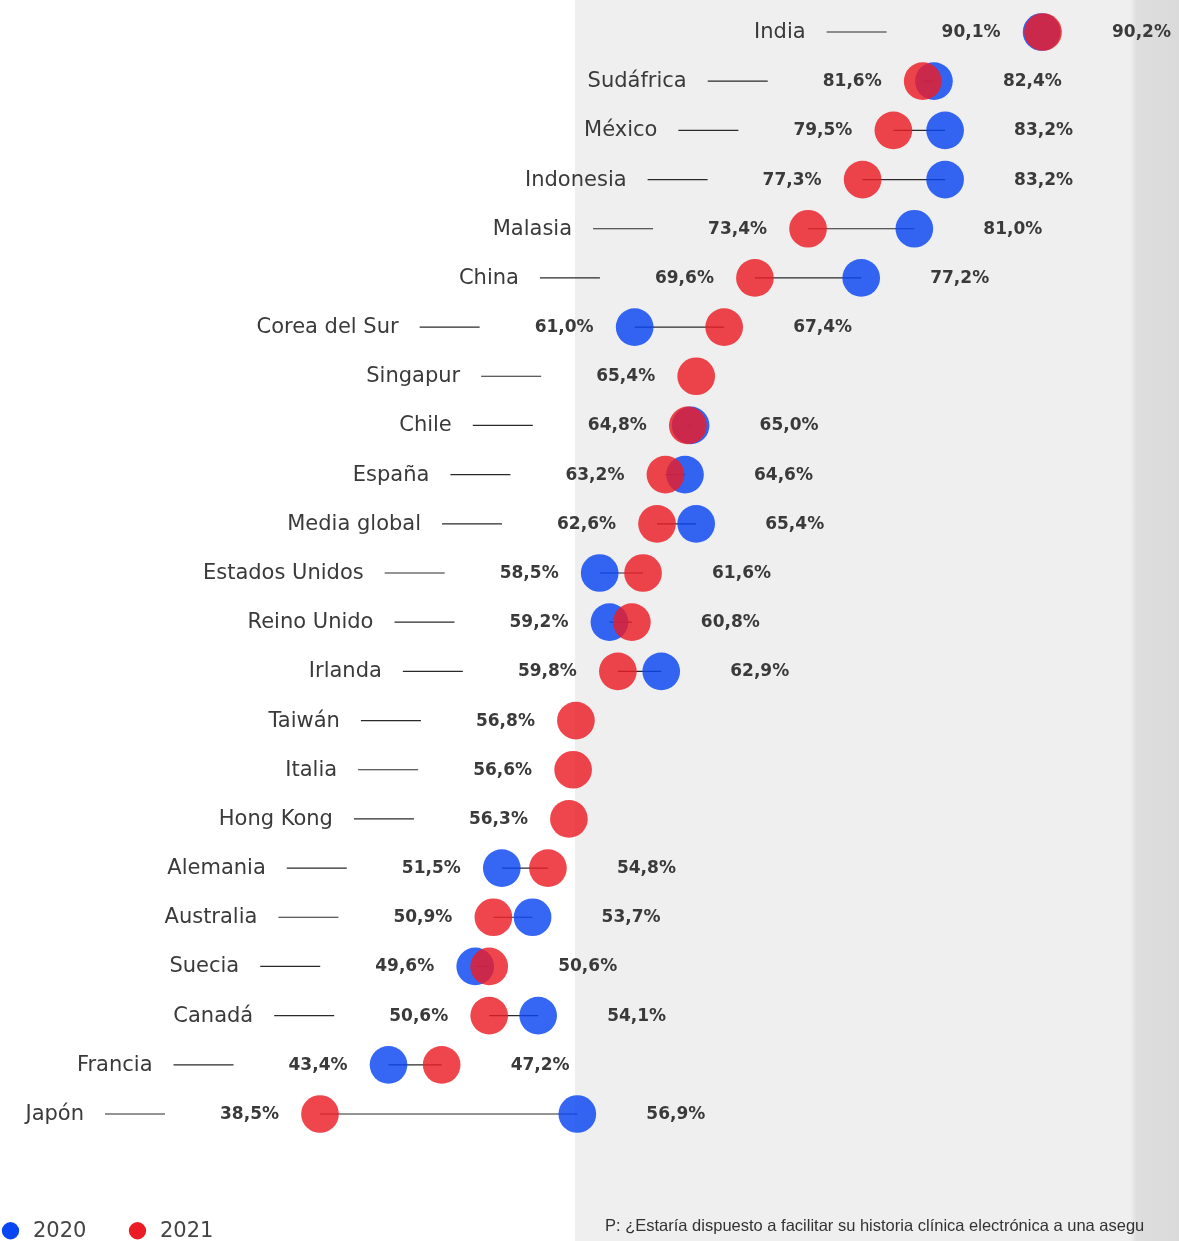 The height and width of the screenshot is (1241, 1179). Describe the element at coordinates (354, 522) in the screenshot. I see `category-label: Media global` at that location.